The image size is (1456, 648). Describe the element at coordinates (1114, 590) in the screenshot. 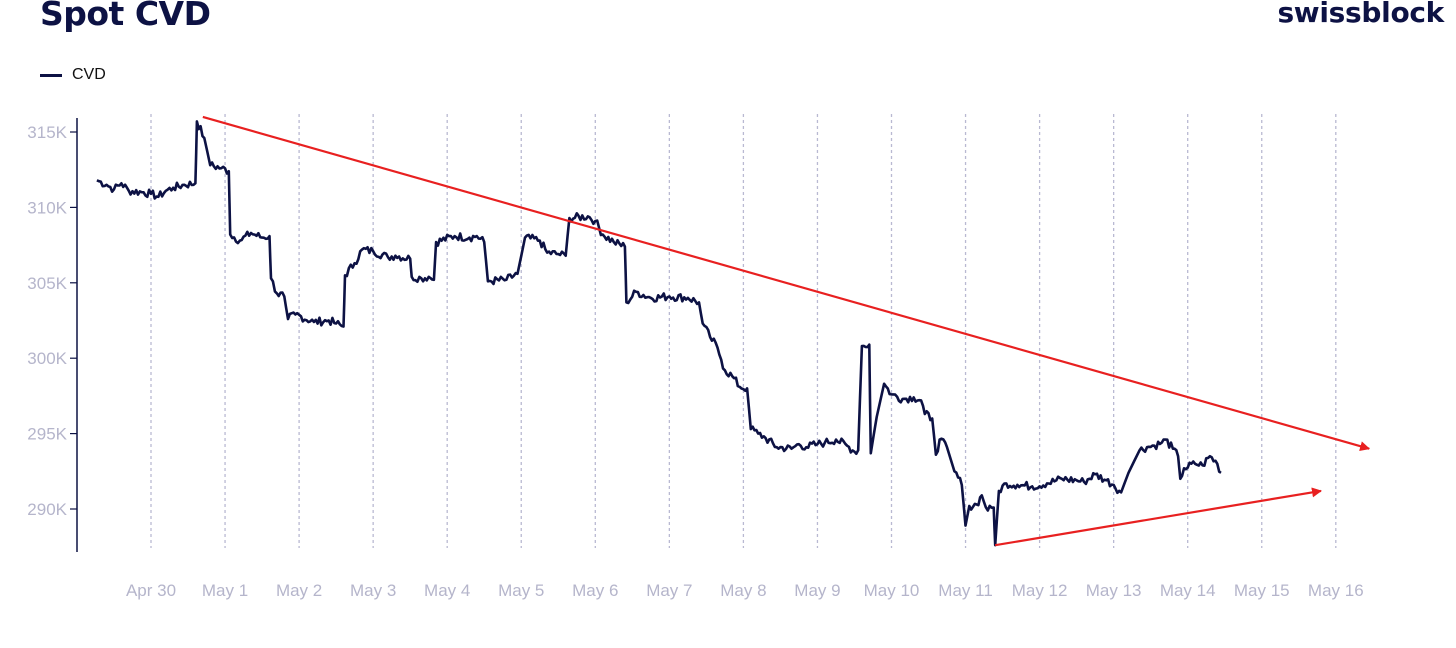

I see `x-tick-label: May 13` at that location.